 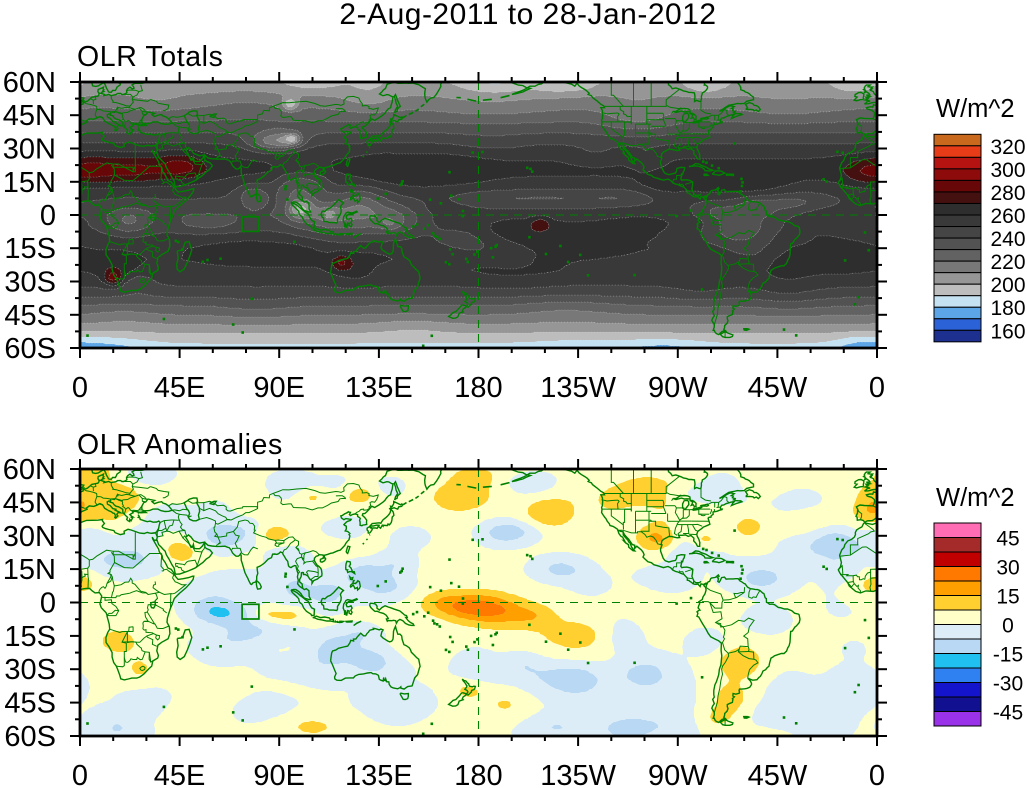 What do you see at coordinates (1008, 713) in the screenshot?
I see `svg-text: -45` at bounding box center [1008, 713].